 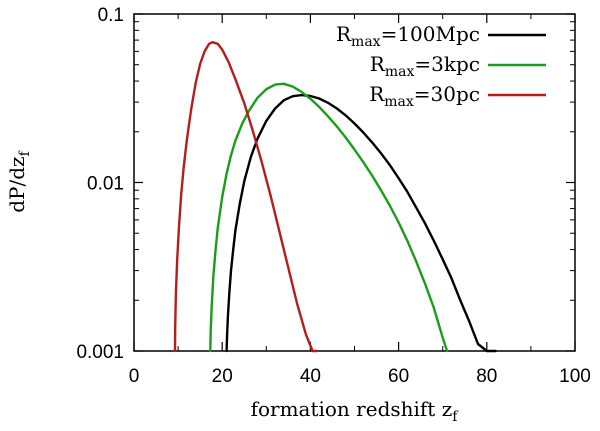 What do you see at coordinates (486, 376) in the screenshot?
I see `x-tick-label: 80` at bounding box center [486, 376].